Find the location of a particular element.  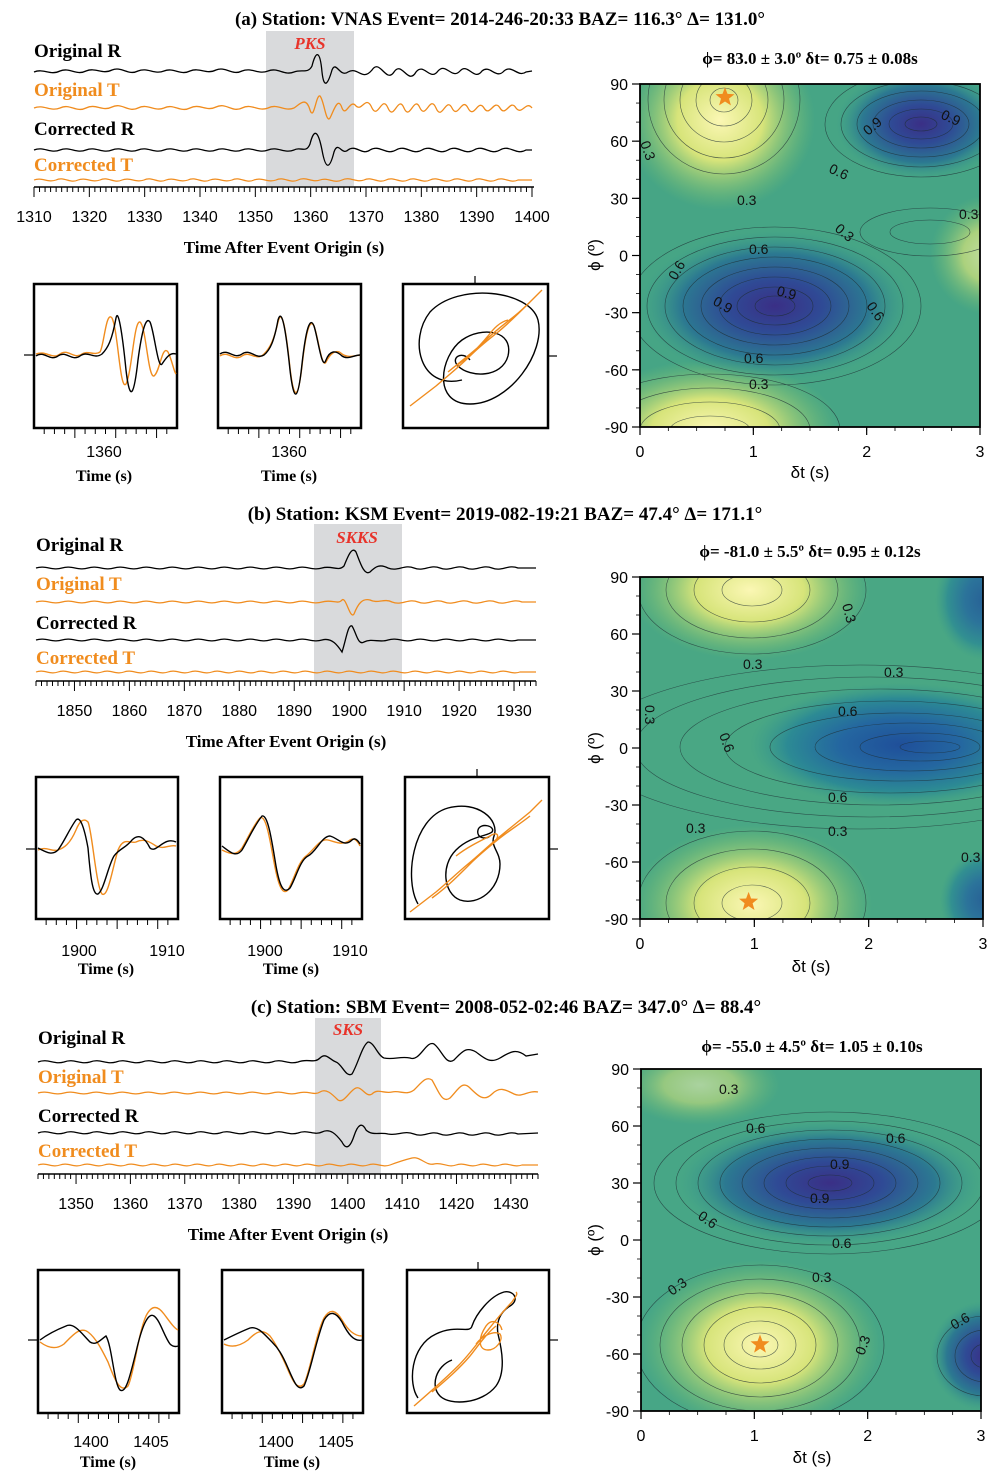

panel-a-trace-original-r is located at coordinates (283, 69).